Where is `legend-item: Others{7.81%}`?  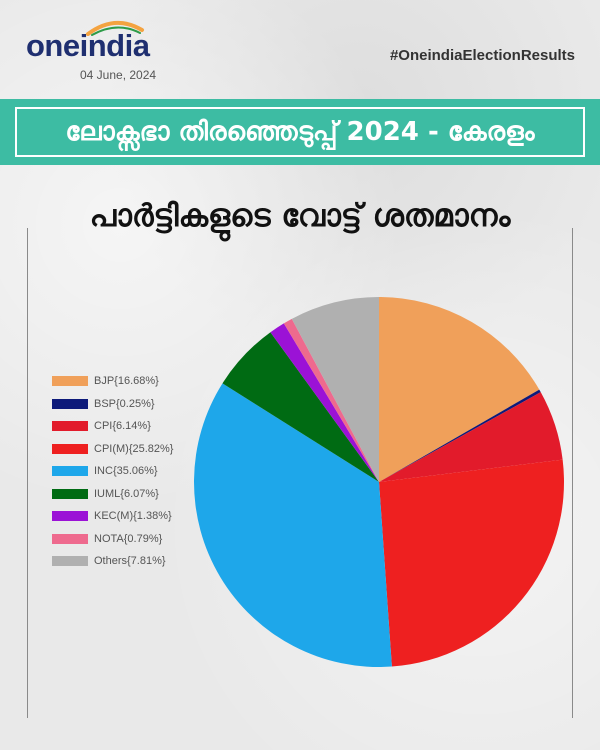
legend-item: Others{7.81%} is located at coordinates (132, 561).